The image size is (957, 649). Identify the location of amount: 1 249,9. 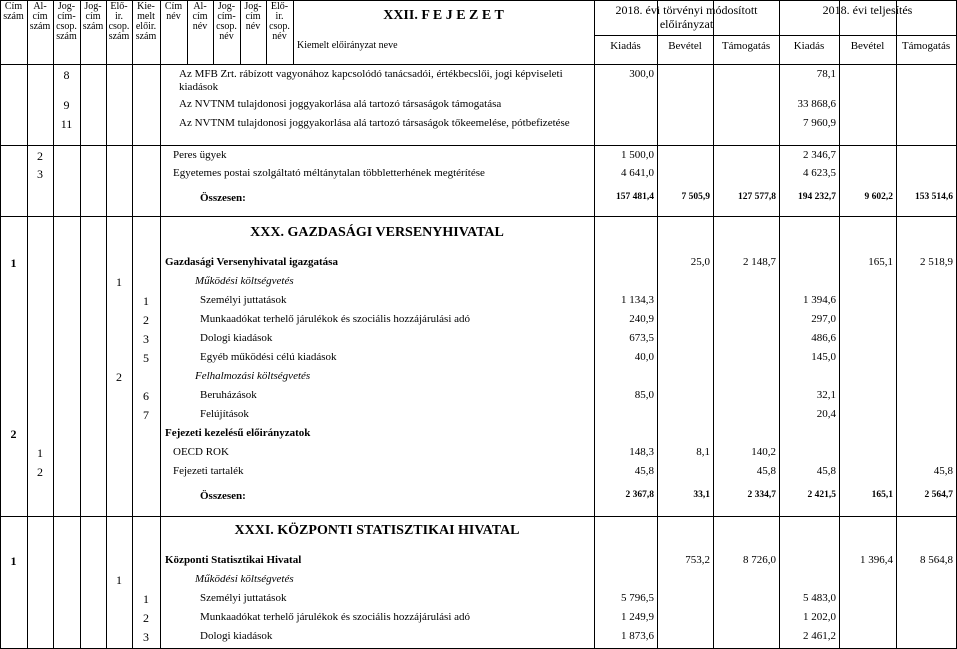
(637, 617).